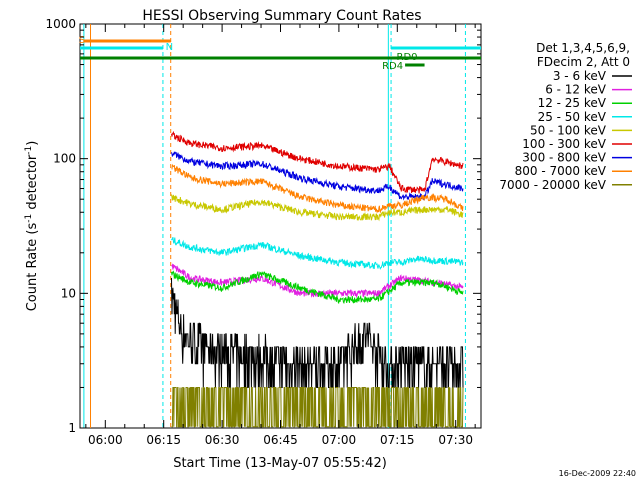 The width and height of the screenshot is (640, 480). I want to click on x-tick-label: 07:00, so click(339, 440).